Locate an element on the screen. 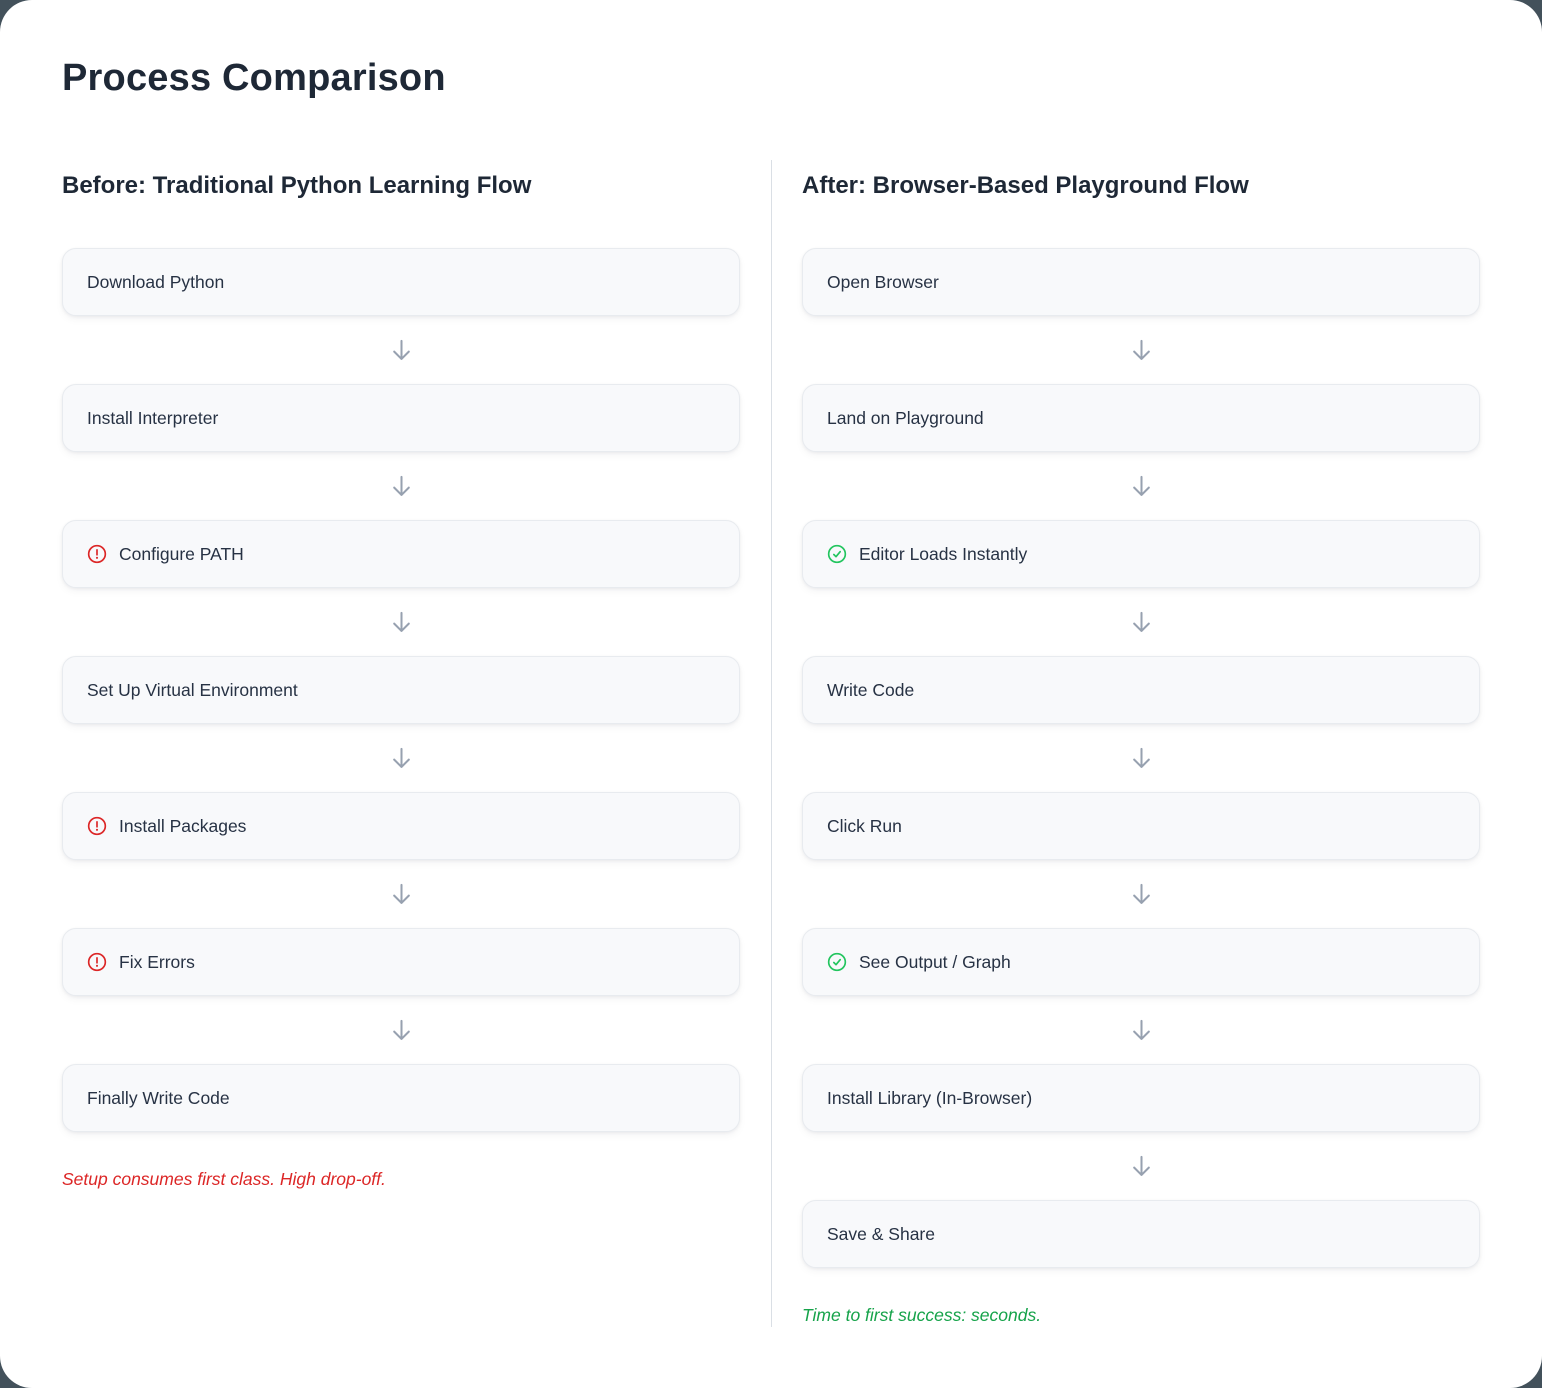  step-write-code: Write Code is located at coordinates (1141, 690).